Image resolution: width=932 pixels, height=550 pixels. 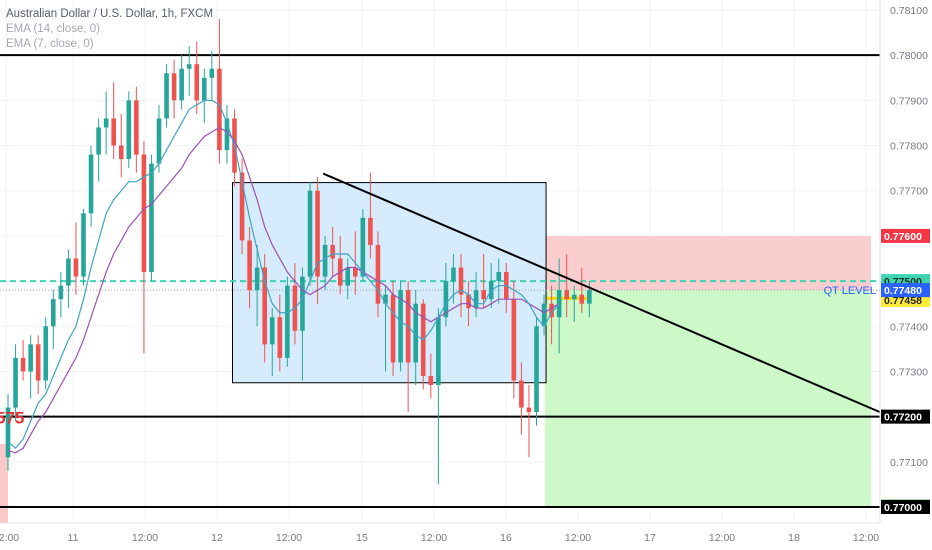 I want to click on qt-level-label: QT LEVEL, so click(x=850, y=291).